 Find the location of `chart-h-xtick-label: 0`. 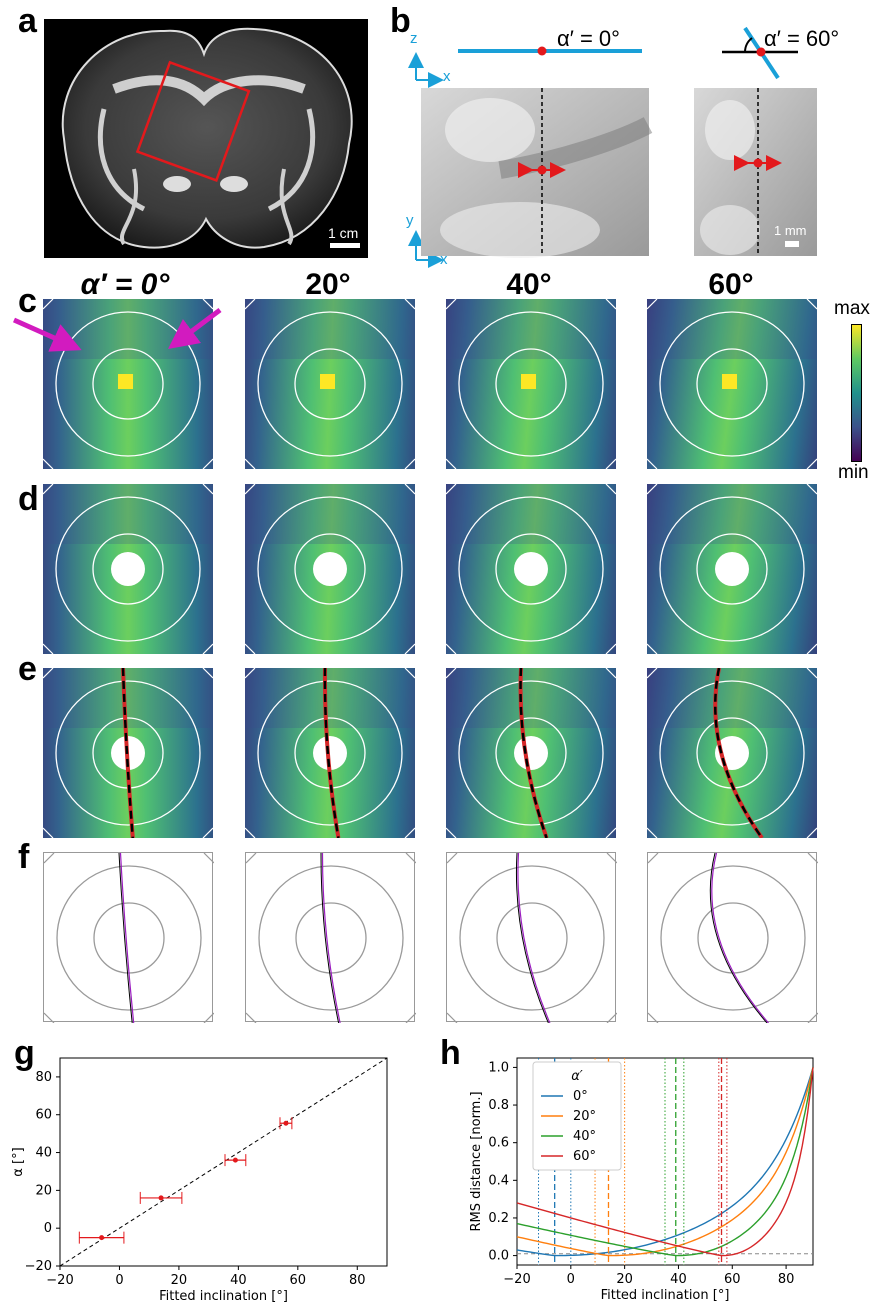

chart-h-xtick-label: 0 is located at coordinates (571, 1279).